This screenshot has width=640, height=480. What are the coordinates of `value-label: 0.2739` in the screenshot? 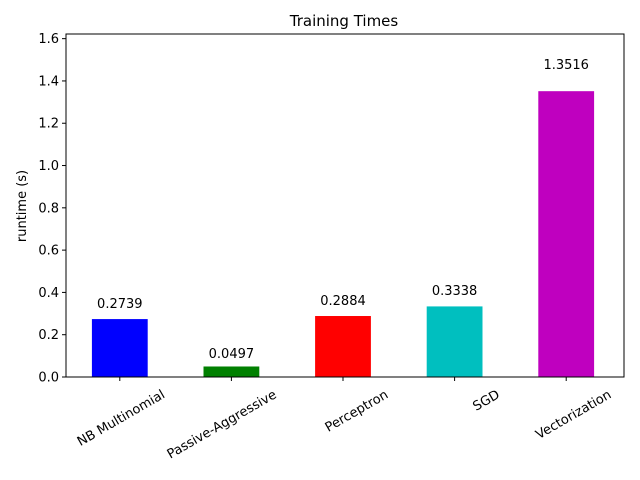 It's located at (120, 304).